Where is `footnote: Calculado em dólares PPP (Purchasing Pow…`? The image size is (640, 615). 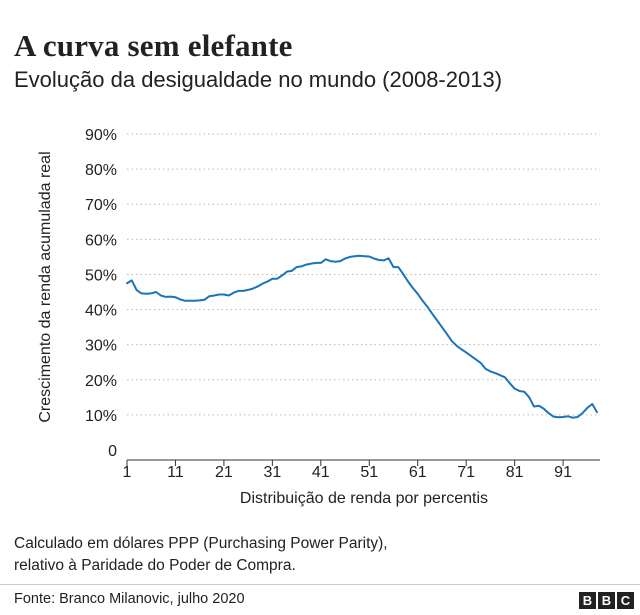
footnote: Calculado em dólares PPP (Purchasing Pow… is located at coordinates (201, 555).